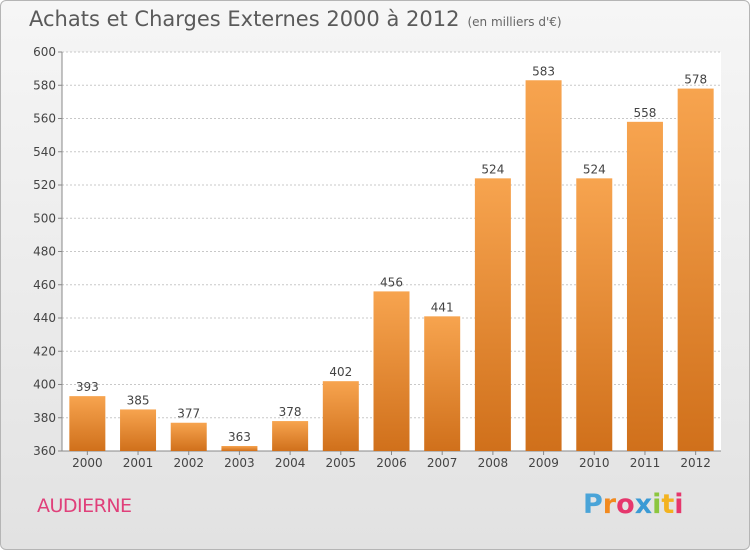 The width and height of the screenshot is (750, 550). What do you see at coordinates (391, 282) in the screenshot?
I see `bar-value-label: 456` at bounding box center [391, 282].